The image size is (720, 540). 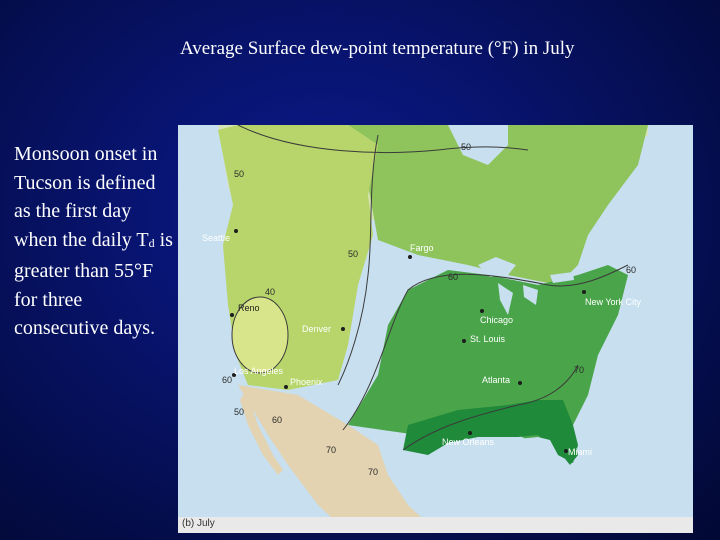 What do you see at coordinates (496, 380) in the screenshot?
I see `city-label: Atlanta` at bounding box center [496, 380].